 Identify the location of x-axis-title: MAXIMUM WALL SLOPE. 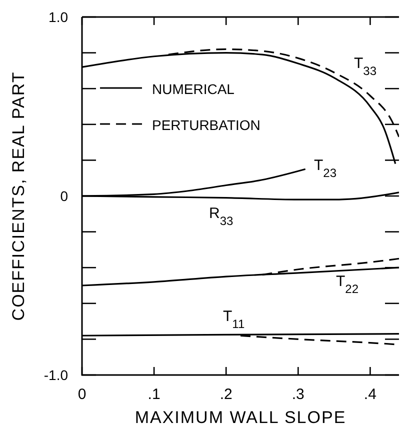
(240, 417).